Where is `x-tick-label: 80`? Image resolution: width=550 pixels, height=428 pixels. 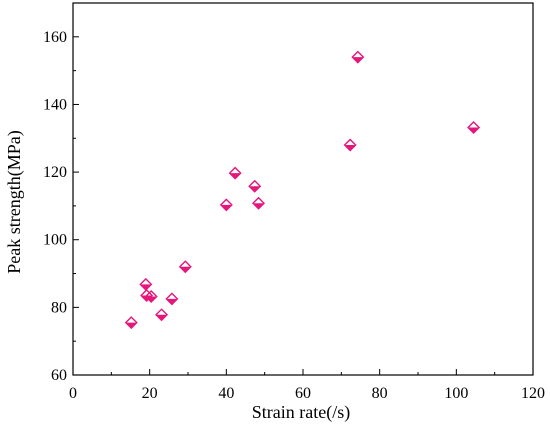 x-tick-label: 80 is located at coordinates (380, 393).